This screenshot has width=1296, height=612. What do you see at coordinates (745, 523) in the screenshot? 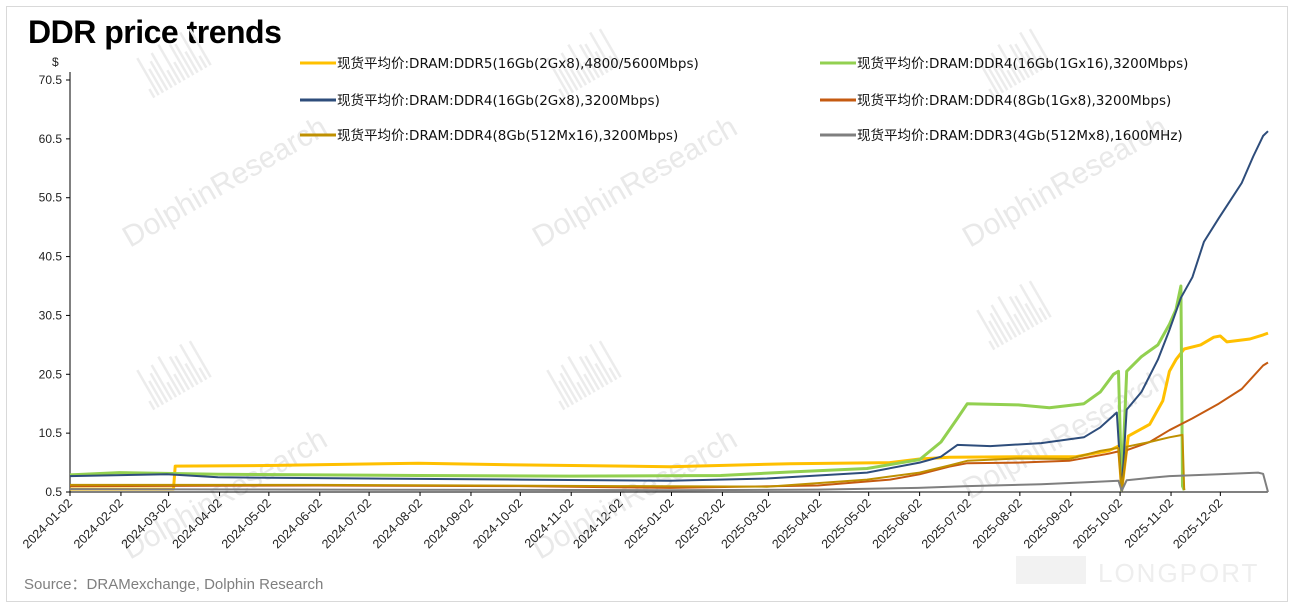
I see `x-tick-label: 2025-03-02` at bounding box center [745, 523].